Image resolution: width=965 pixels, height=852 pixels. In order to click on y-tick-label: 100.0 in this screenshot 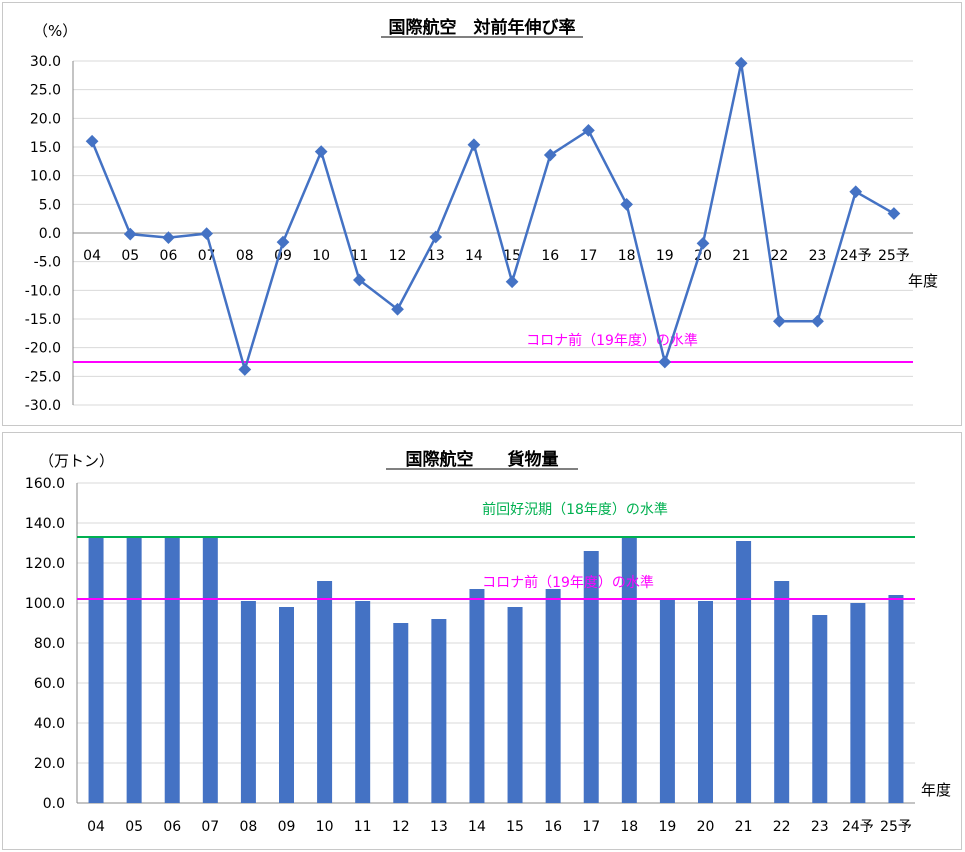, I will do `click(45, 604)`.